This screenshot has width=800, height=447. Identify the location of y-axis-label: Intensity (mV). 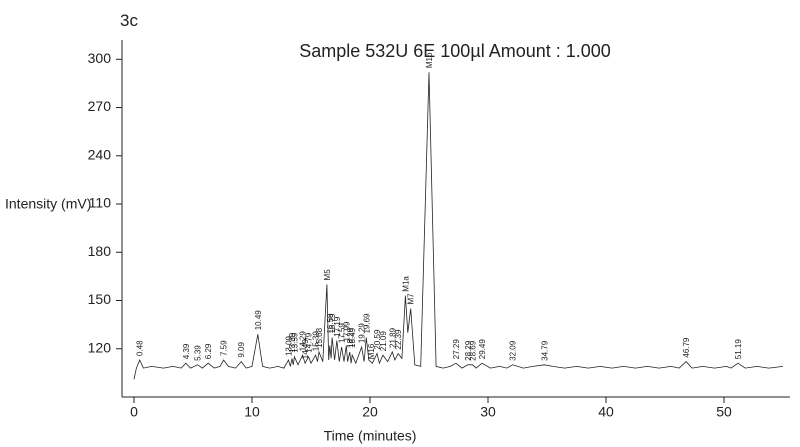
(48, 204).